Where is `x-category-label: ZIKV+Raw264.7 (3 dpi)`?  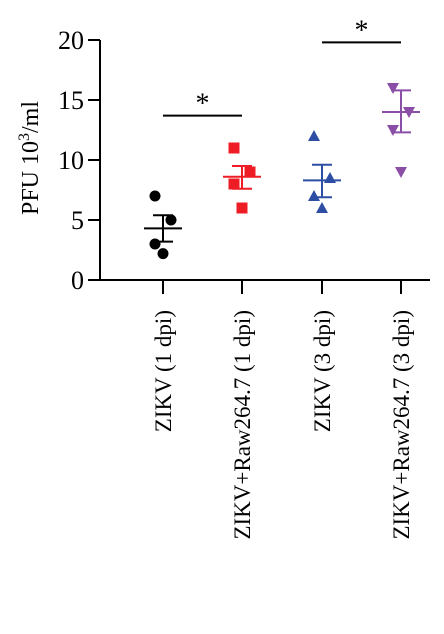 x-category-label: ZIKV+Raw264.7 (3 dpi) is located at coordinates (401, 425).